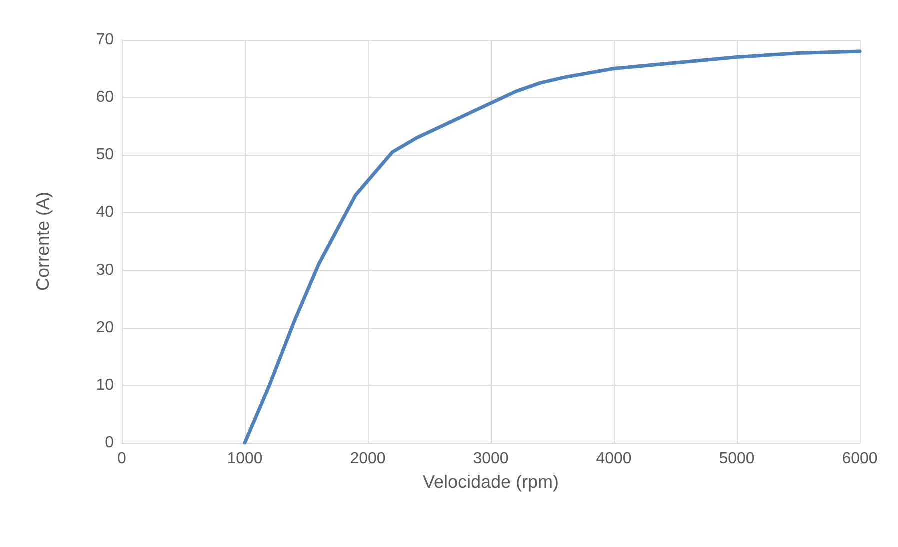 The height and width of the screenshot is (547, 898). I want to click on y-tick-label: 50, so click(105, 155).